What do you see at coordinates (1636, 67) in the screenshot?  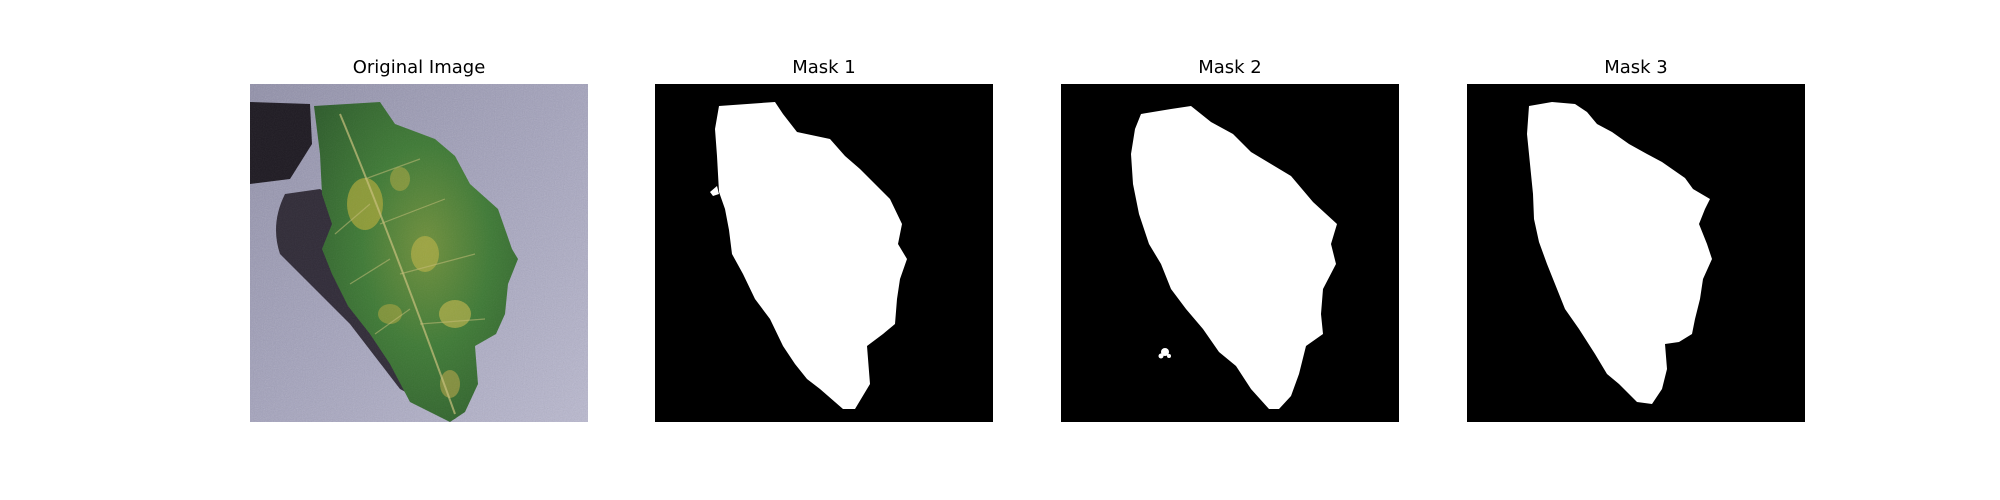 I see `panel-title: Mask 3` at bounding box center [1636, 67].